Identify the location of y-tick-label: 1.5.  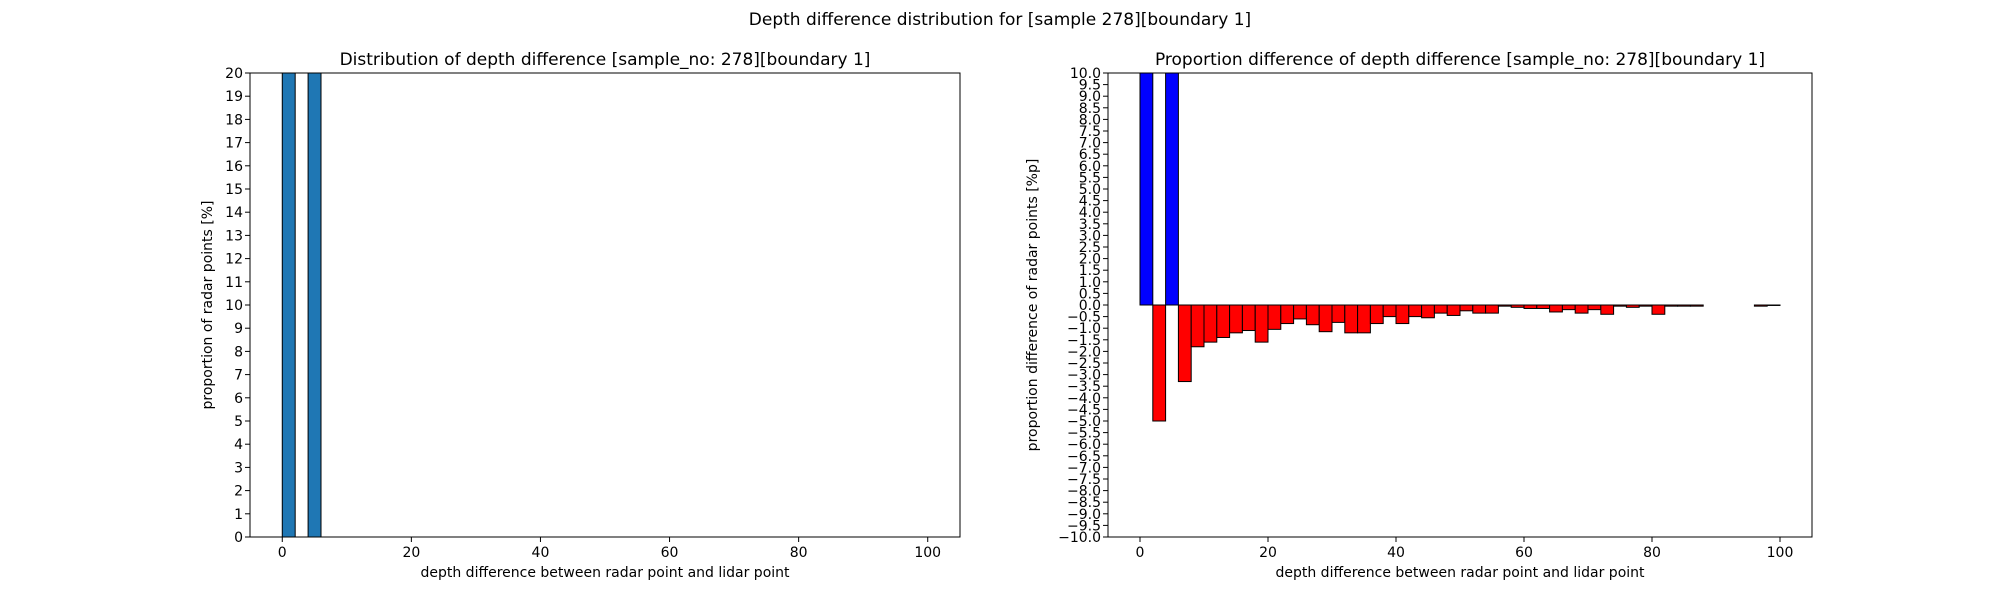
(1090, 271).